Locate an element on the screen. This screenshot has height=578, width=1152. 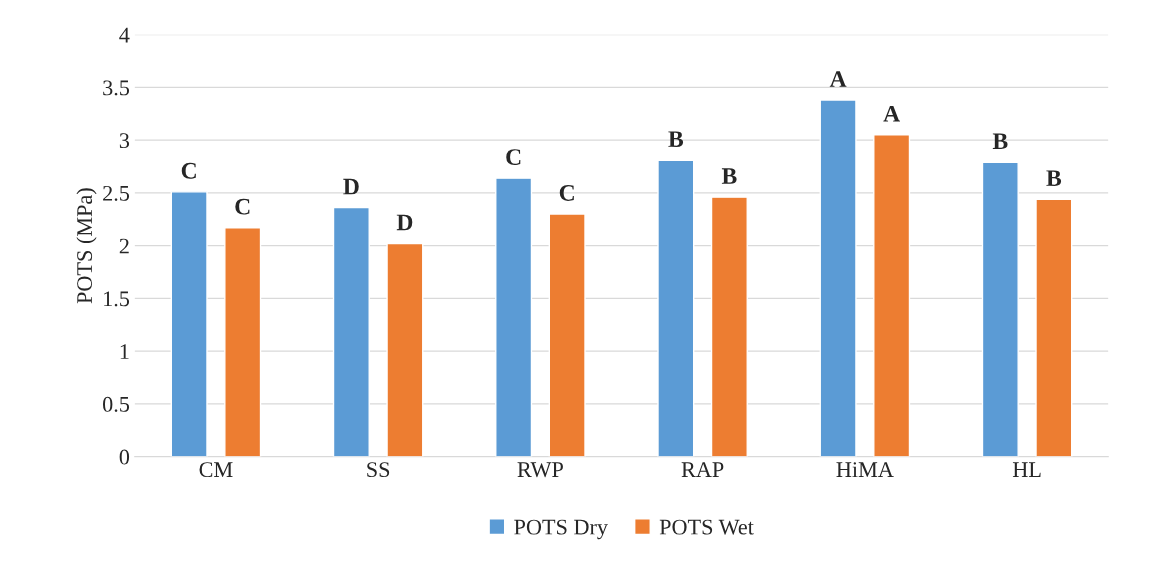
x-tick-label: CM is located at coordinates (216, 470).